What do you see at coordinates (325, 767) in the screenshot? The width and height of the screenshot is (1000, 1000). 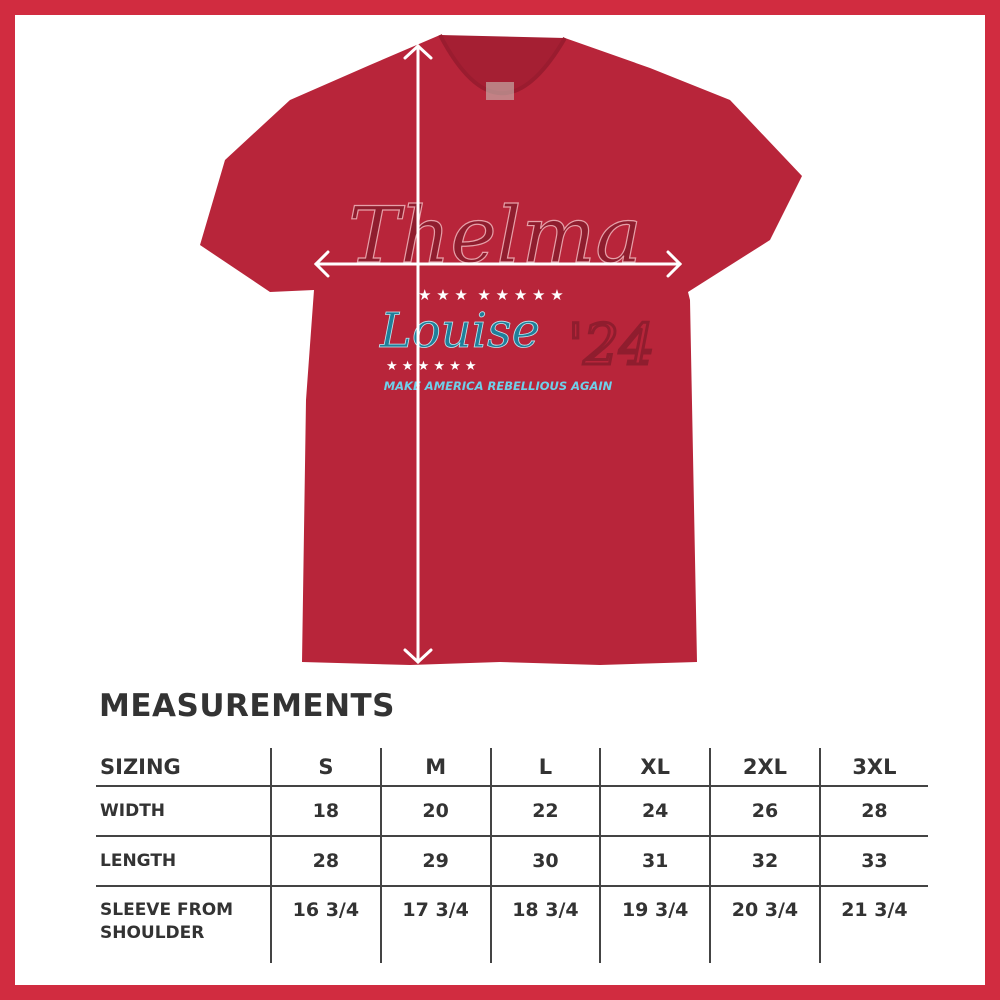 I see `size-header: S` at bounding box center [325, 767].